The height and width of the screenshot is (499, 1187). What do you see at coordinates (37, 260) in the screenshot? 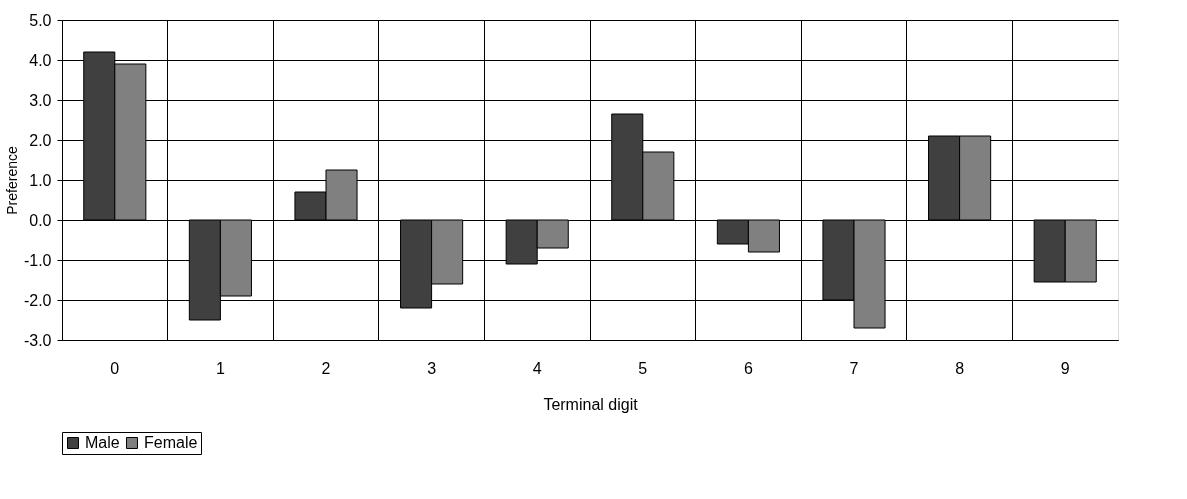
I see `y-tick-label: -1.0` at bounding box center [37, 260].